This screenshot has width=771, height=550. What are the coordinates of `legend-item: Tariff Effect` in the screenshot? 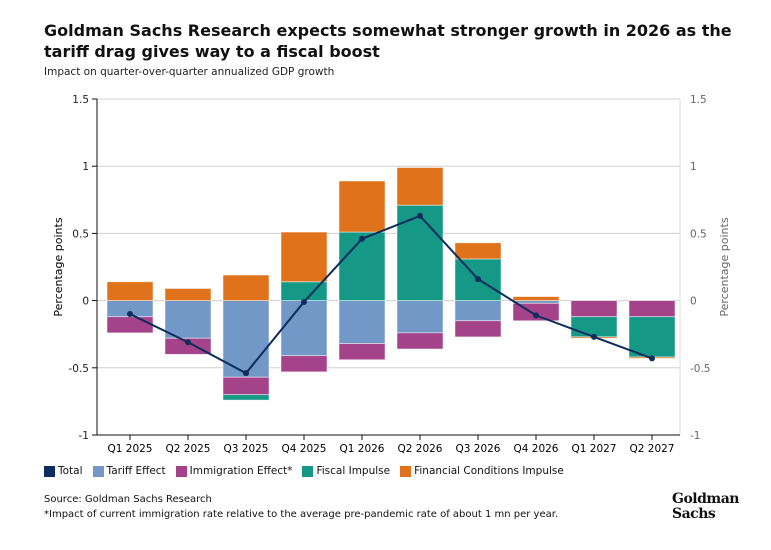 It's located at (129, 471).